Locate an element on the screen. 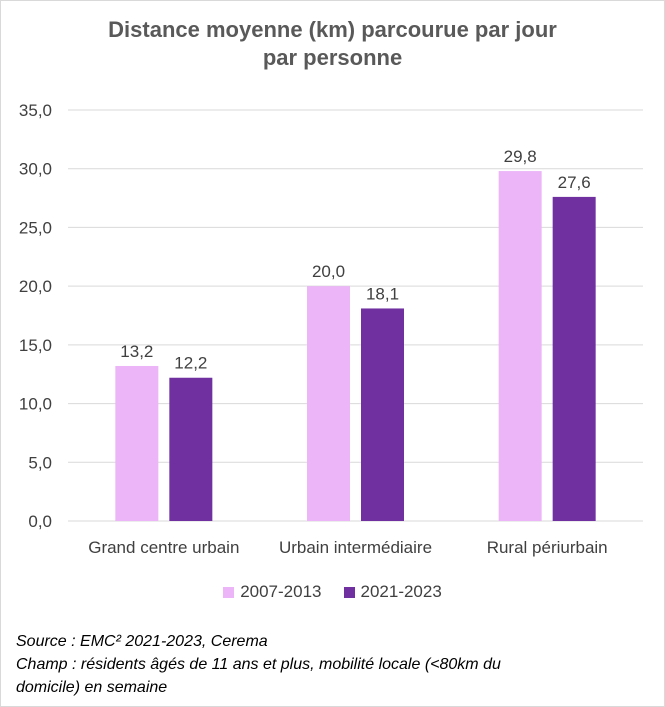 The image size is (665, 707). data-label: 27,6 is located at coordinates (574, 182).